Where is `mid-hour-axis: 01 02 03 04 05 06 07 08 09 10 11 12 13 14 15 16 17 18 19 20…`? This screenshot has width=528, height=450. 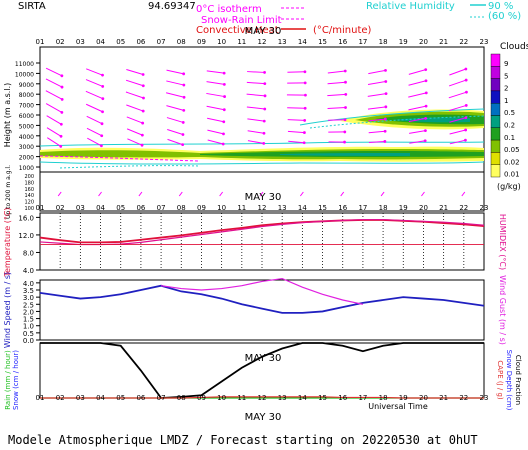 mid-hour-axis: 01 02 03 04 05 06 07 08 09 10 11 12 13 14 15 16 17 18 19 20… is located at coordinates (262, 208).